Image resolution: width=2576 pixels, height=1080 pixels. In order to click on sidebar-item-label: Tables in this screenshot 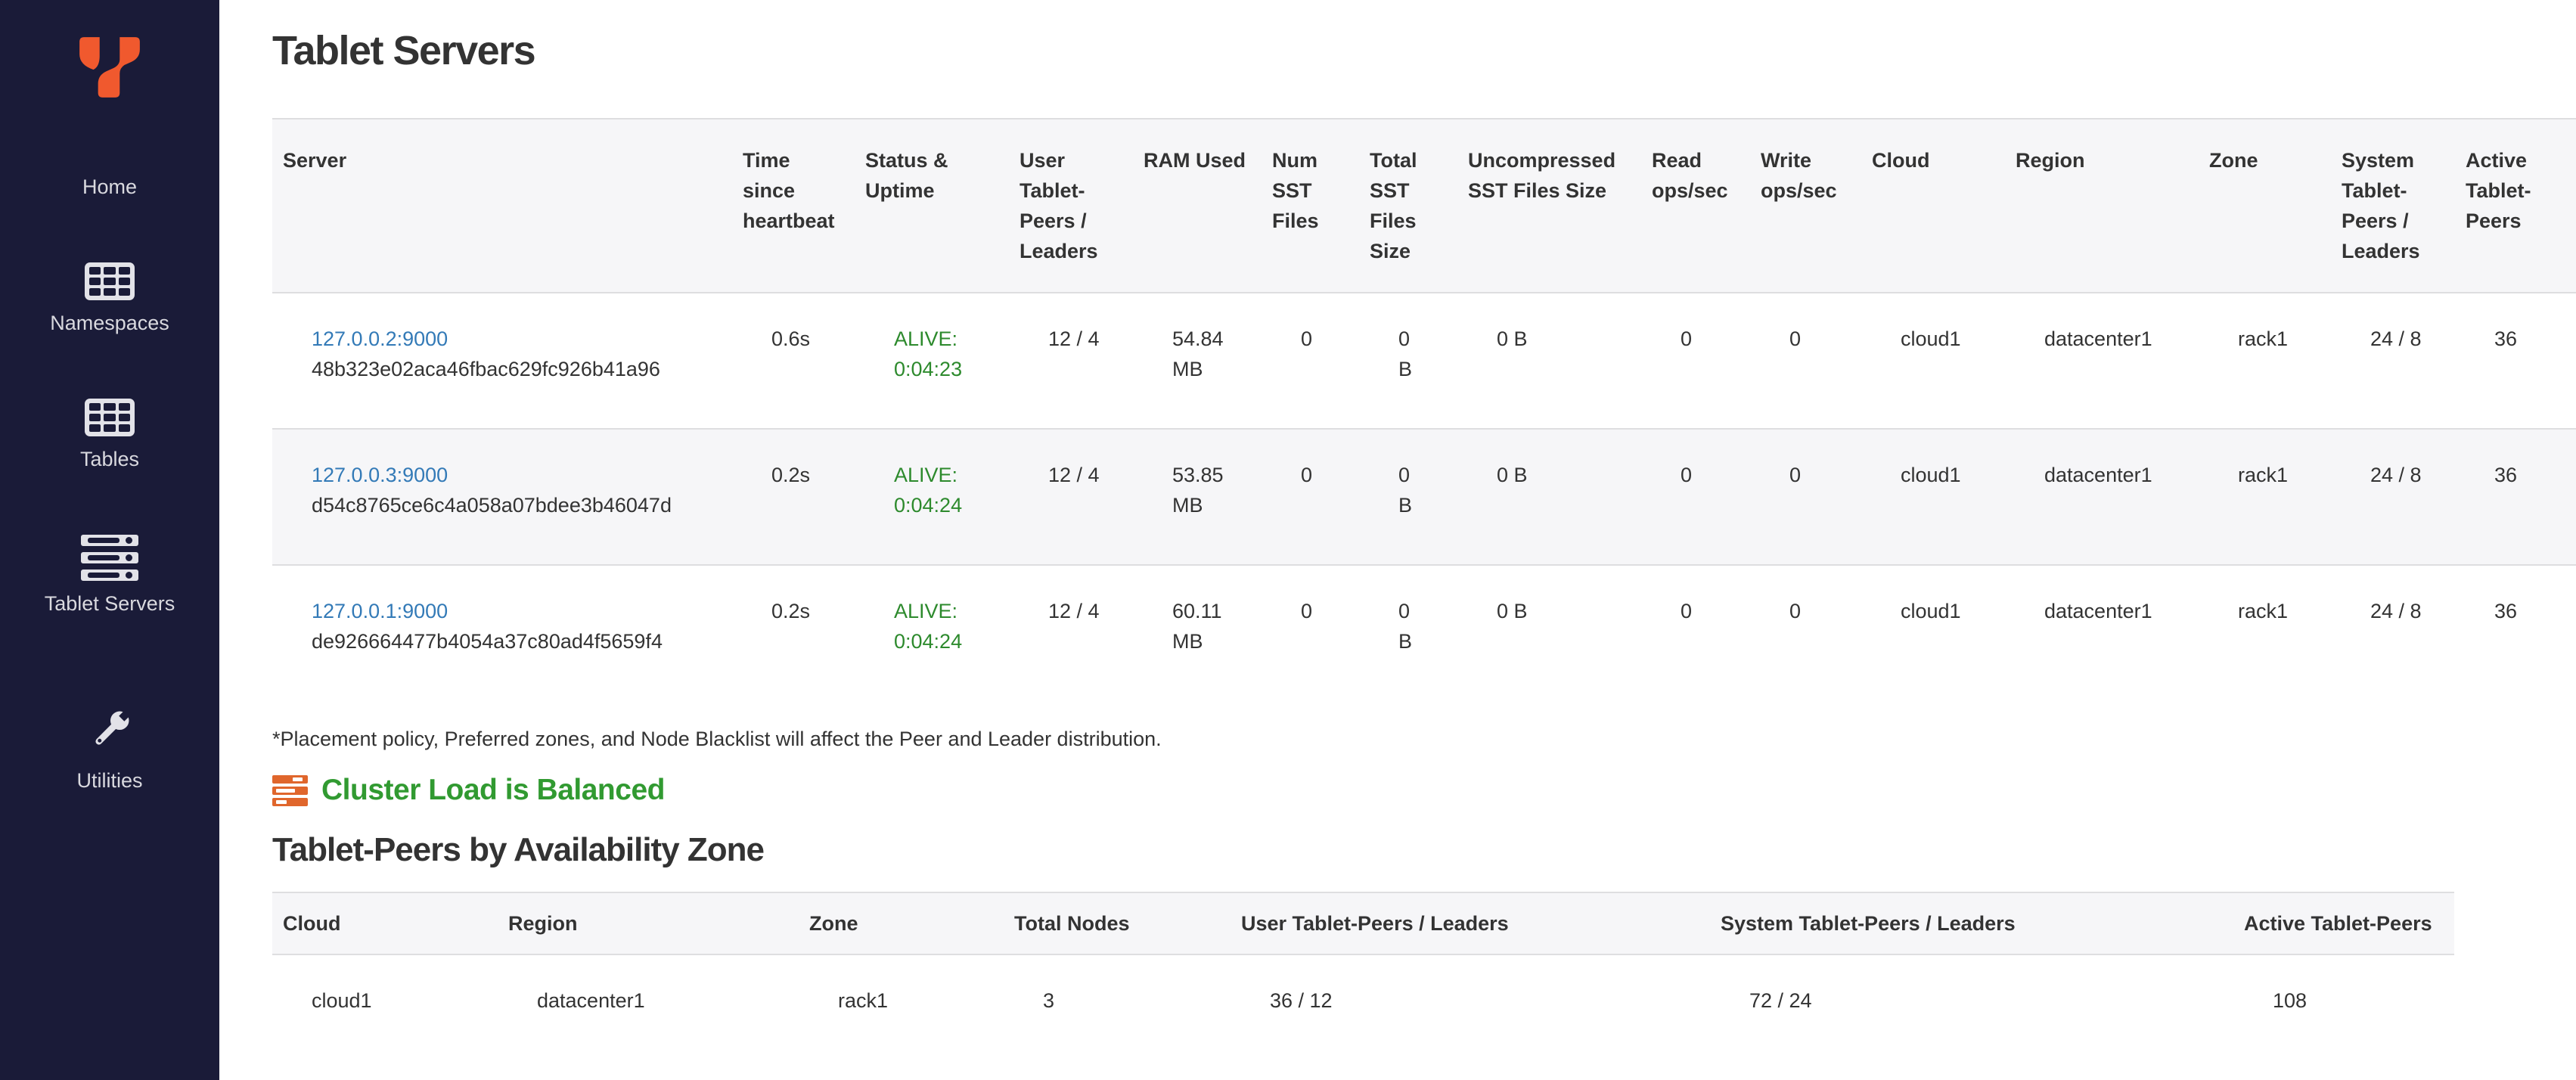, I will do `click(109, 459)`.